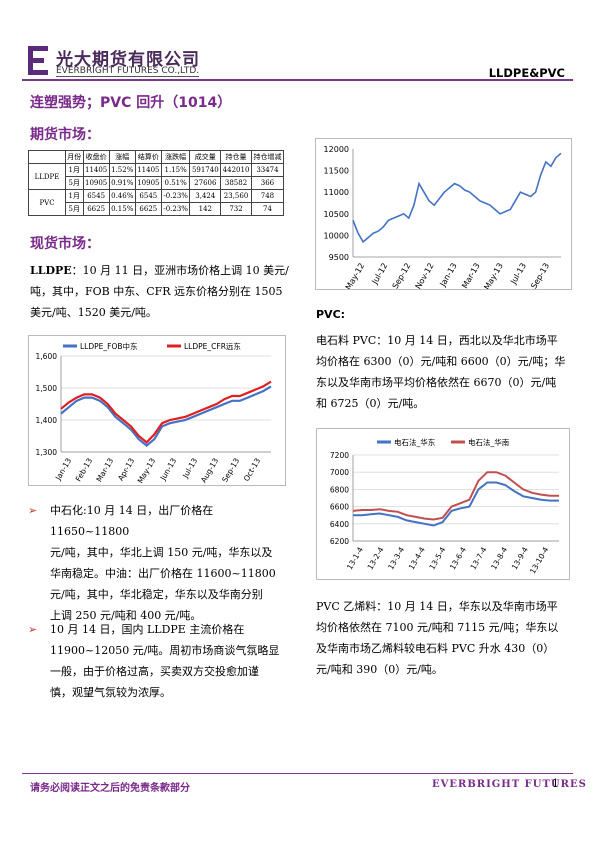 This screenshot has height=842, width=595. I want to click on paragraph-line: 美元/吨、1520 美元/吨。, so click(93, 312).